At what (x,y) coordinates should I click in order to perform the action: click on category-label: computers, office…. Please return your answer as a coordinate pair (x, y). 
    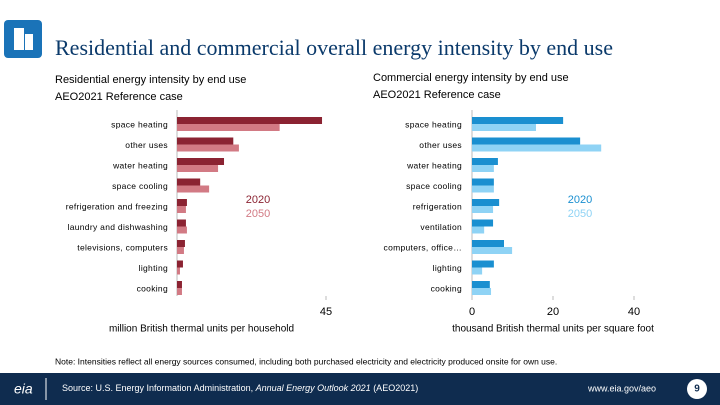
    Looking at the image, I should click on (423, 247).